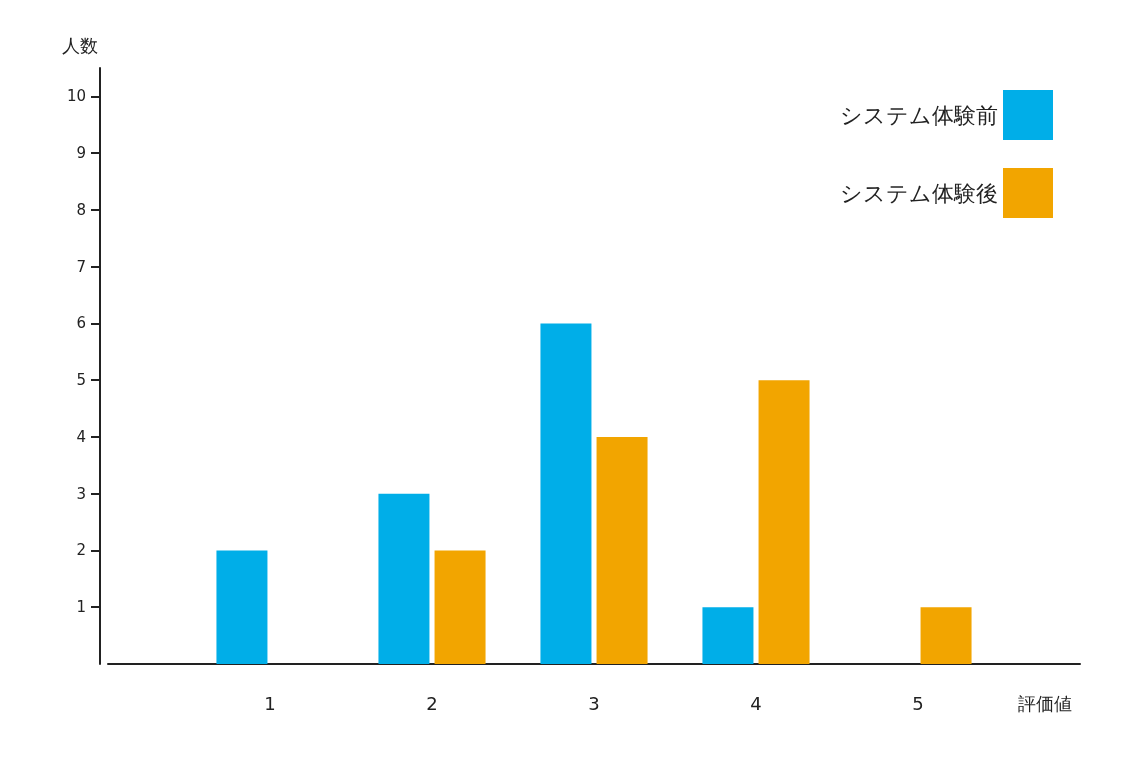 This screenshot has width=1136, height=762. Describe the element at coordinates (81, 436) in the screenshot. I see `y-tick-label: 4` at that location.